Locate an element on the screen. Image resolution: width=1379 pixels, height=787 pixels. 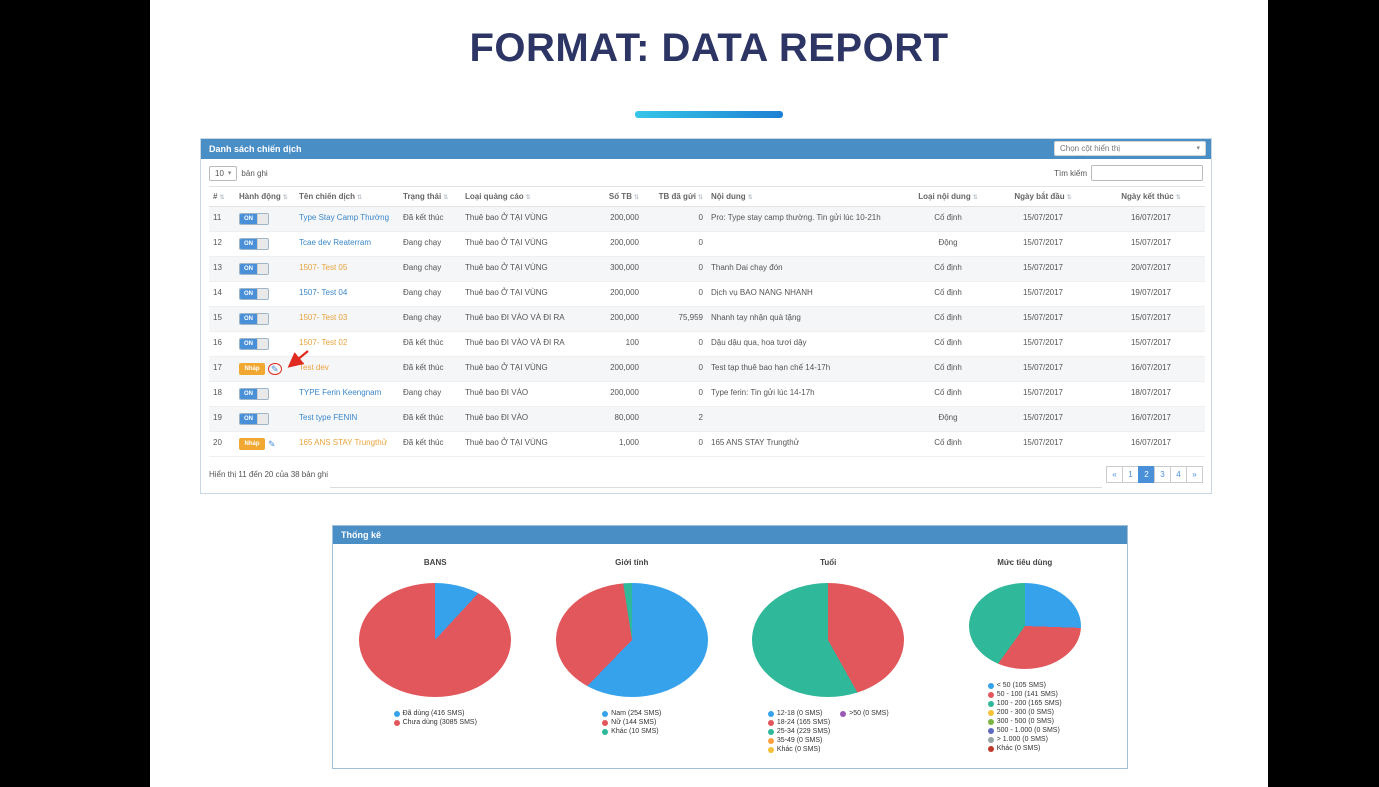
pagination-next: » is located at coordinates (1194, 475).